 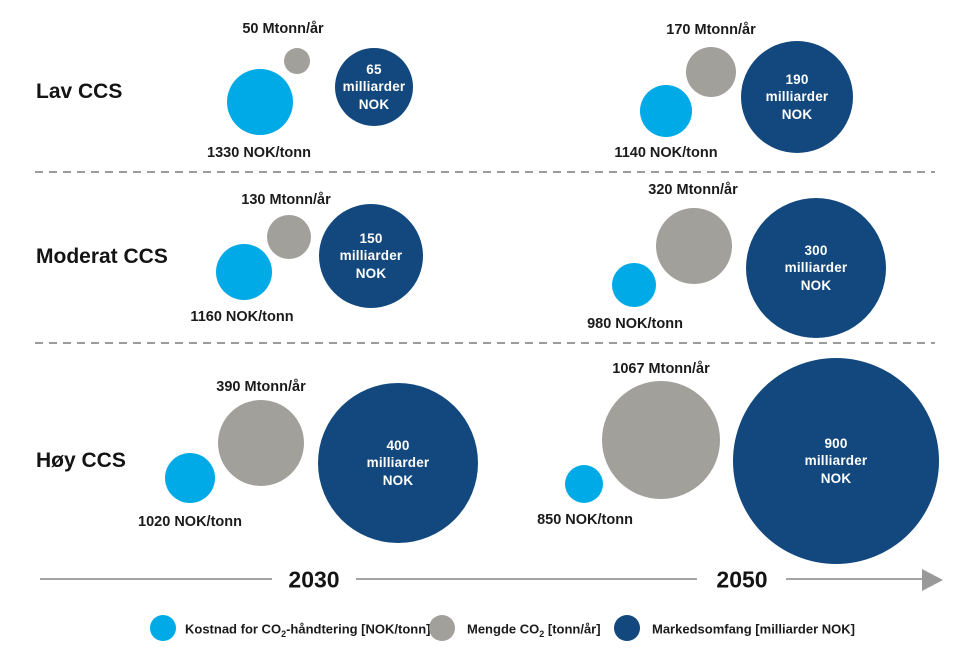 What do you see at coordinates (585, 520) in the screenshot?
I see `cost-label: 850 NOK/tonn` at bounding box center [585, 520].